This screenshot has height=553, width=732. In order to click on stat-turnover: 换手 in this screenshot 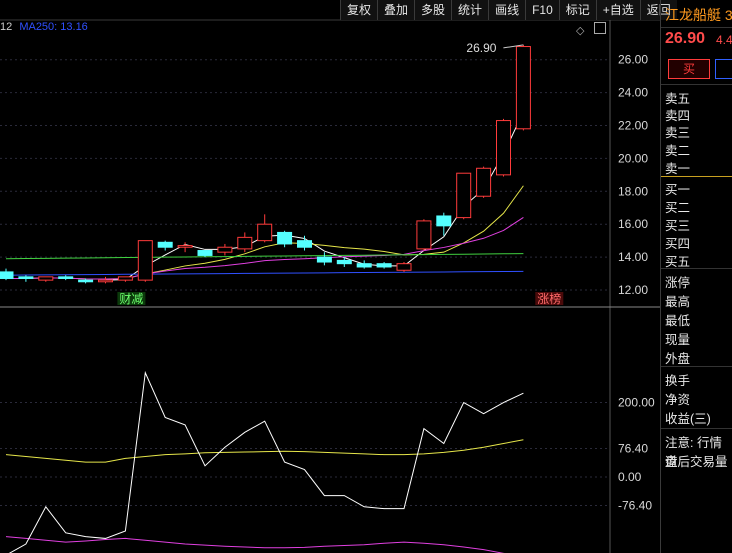, I will do `click(678, 381)`.